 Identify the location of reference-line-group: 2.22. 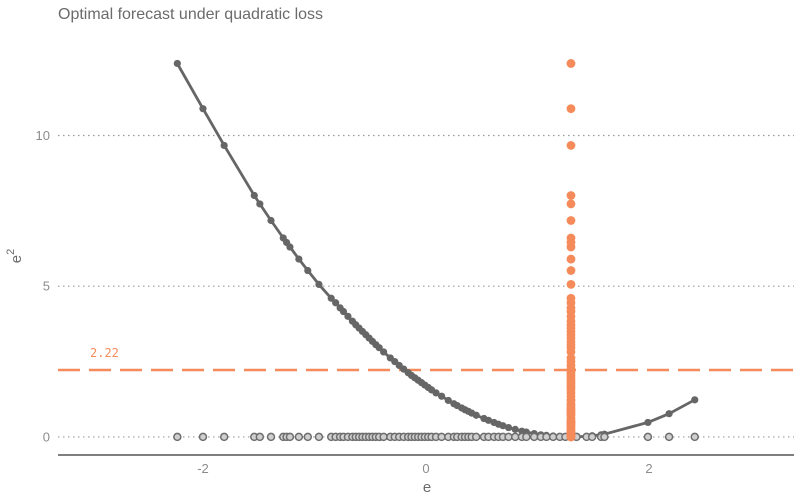
(426, 359).